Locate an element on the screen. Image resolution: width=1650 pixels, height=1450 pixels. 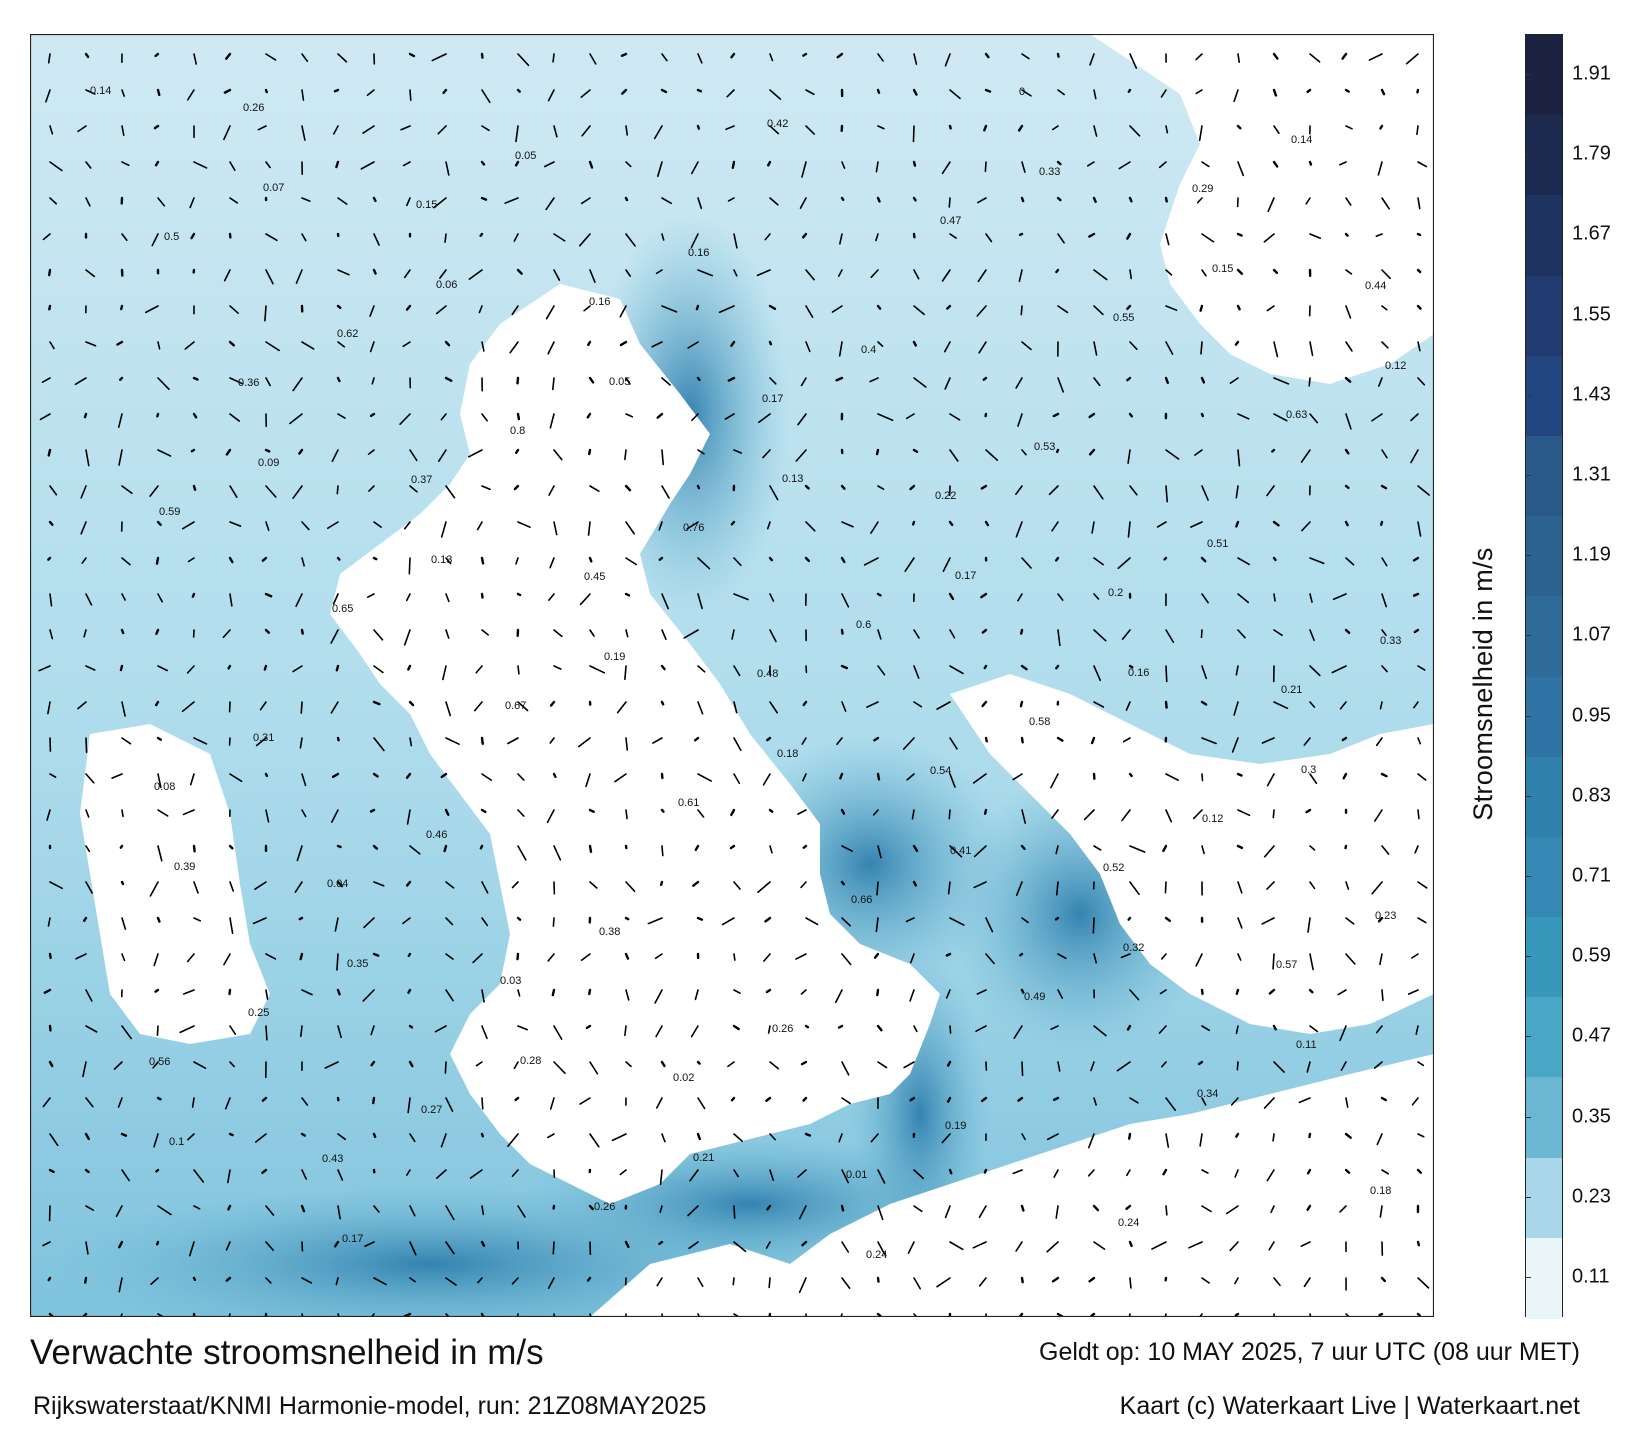
speed-label: 0.46 is located at coordinates (436, 835).